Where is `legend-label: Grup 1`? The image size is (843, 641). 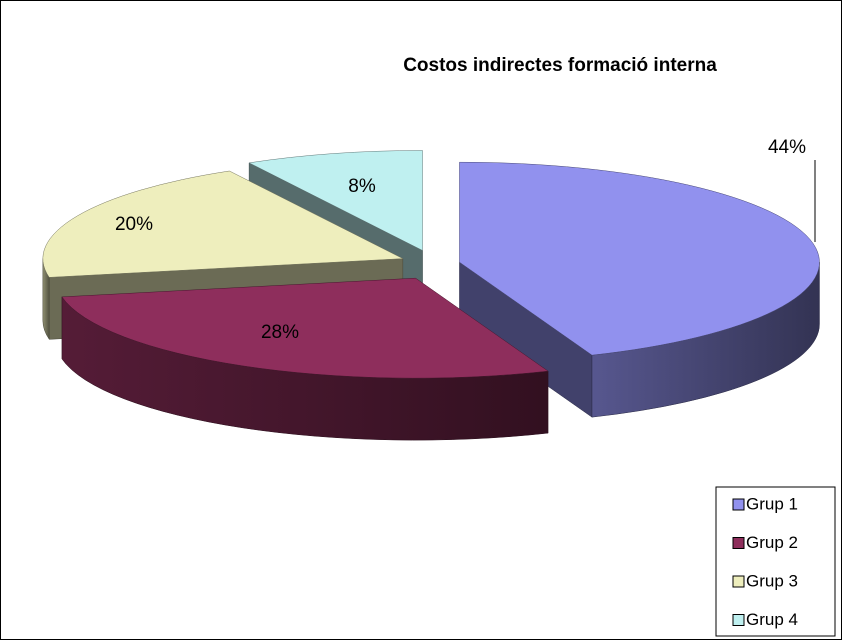
legend-label: Grup 1 is located at coordinates (772, 503).